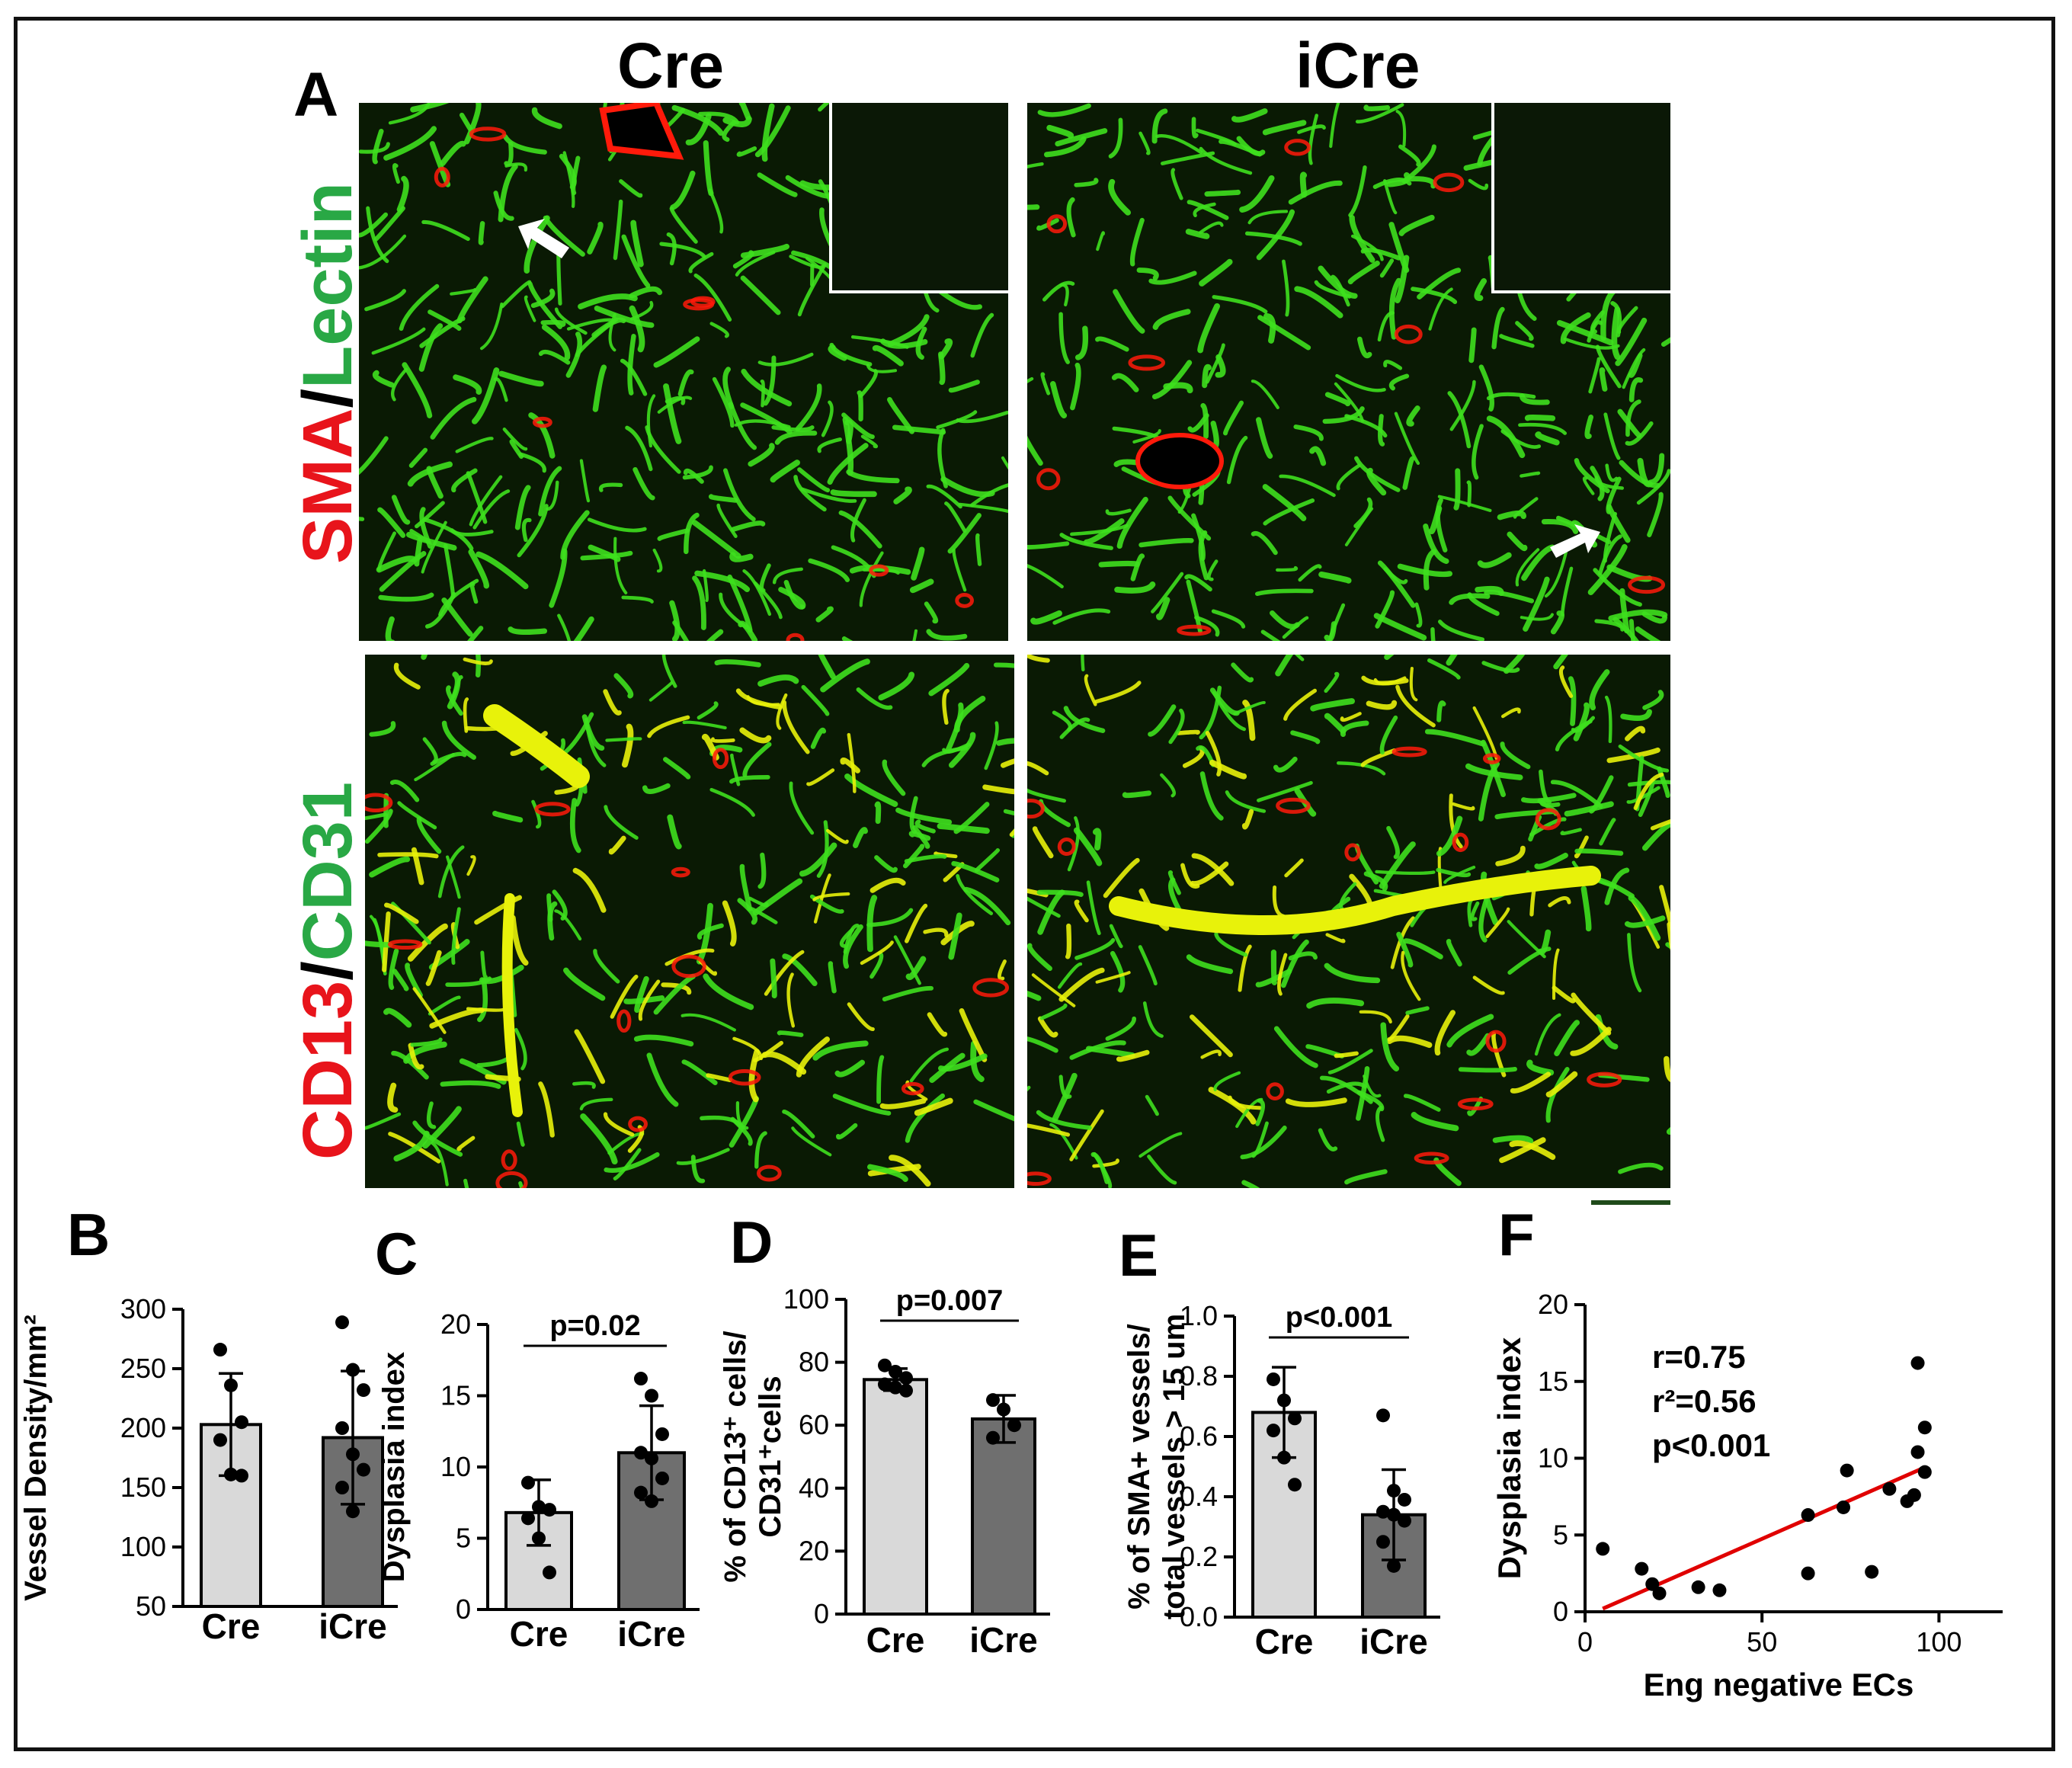 The width and height of the screenshot is (2072, 1768). I want to click on y-tick-label: 20, so click(1553, 1304).